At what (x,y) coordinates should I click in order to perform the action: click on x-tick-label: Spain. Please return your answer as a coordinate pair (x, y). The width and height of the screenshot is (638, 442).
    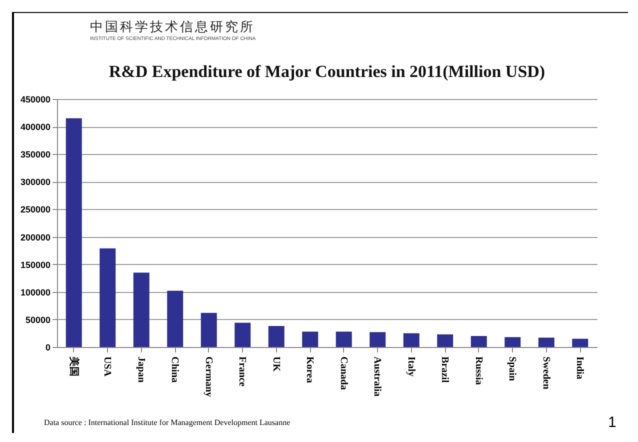
    Looking at the image, I should click on (512, 369).